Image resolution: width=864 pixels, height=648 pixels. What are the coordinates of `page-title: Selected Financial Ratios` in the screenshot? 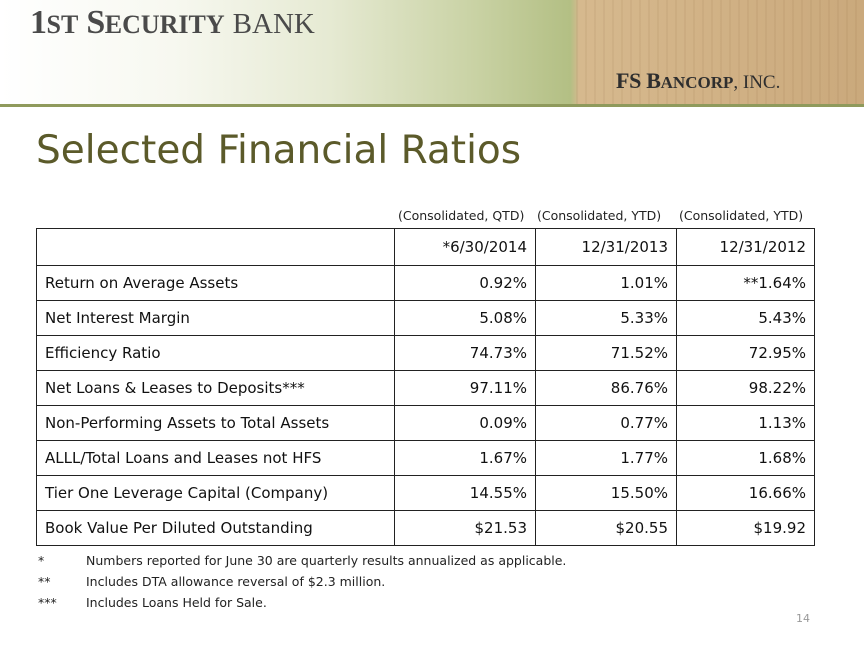 It's located at (279, 150).